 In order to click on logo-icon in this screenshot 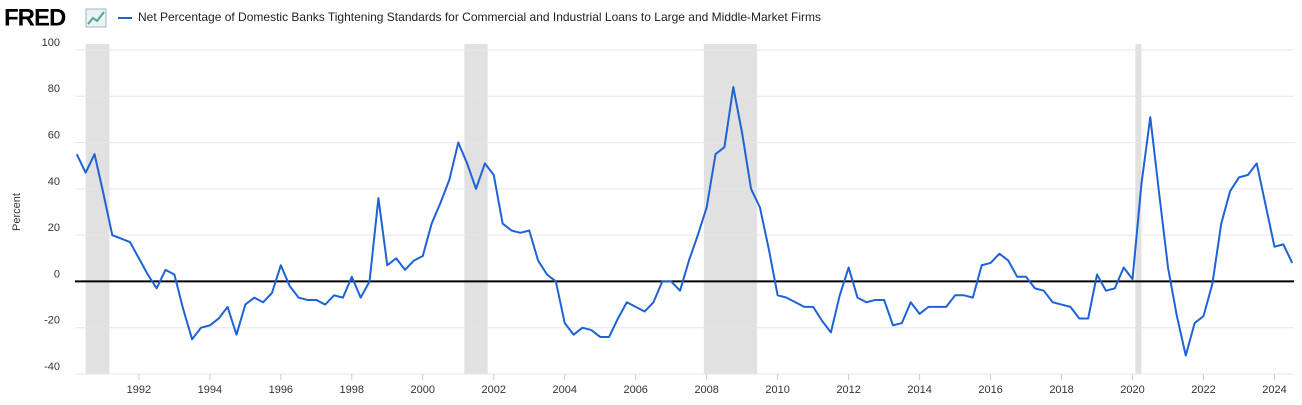, I will do `click(96, 18)`.